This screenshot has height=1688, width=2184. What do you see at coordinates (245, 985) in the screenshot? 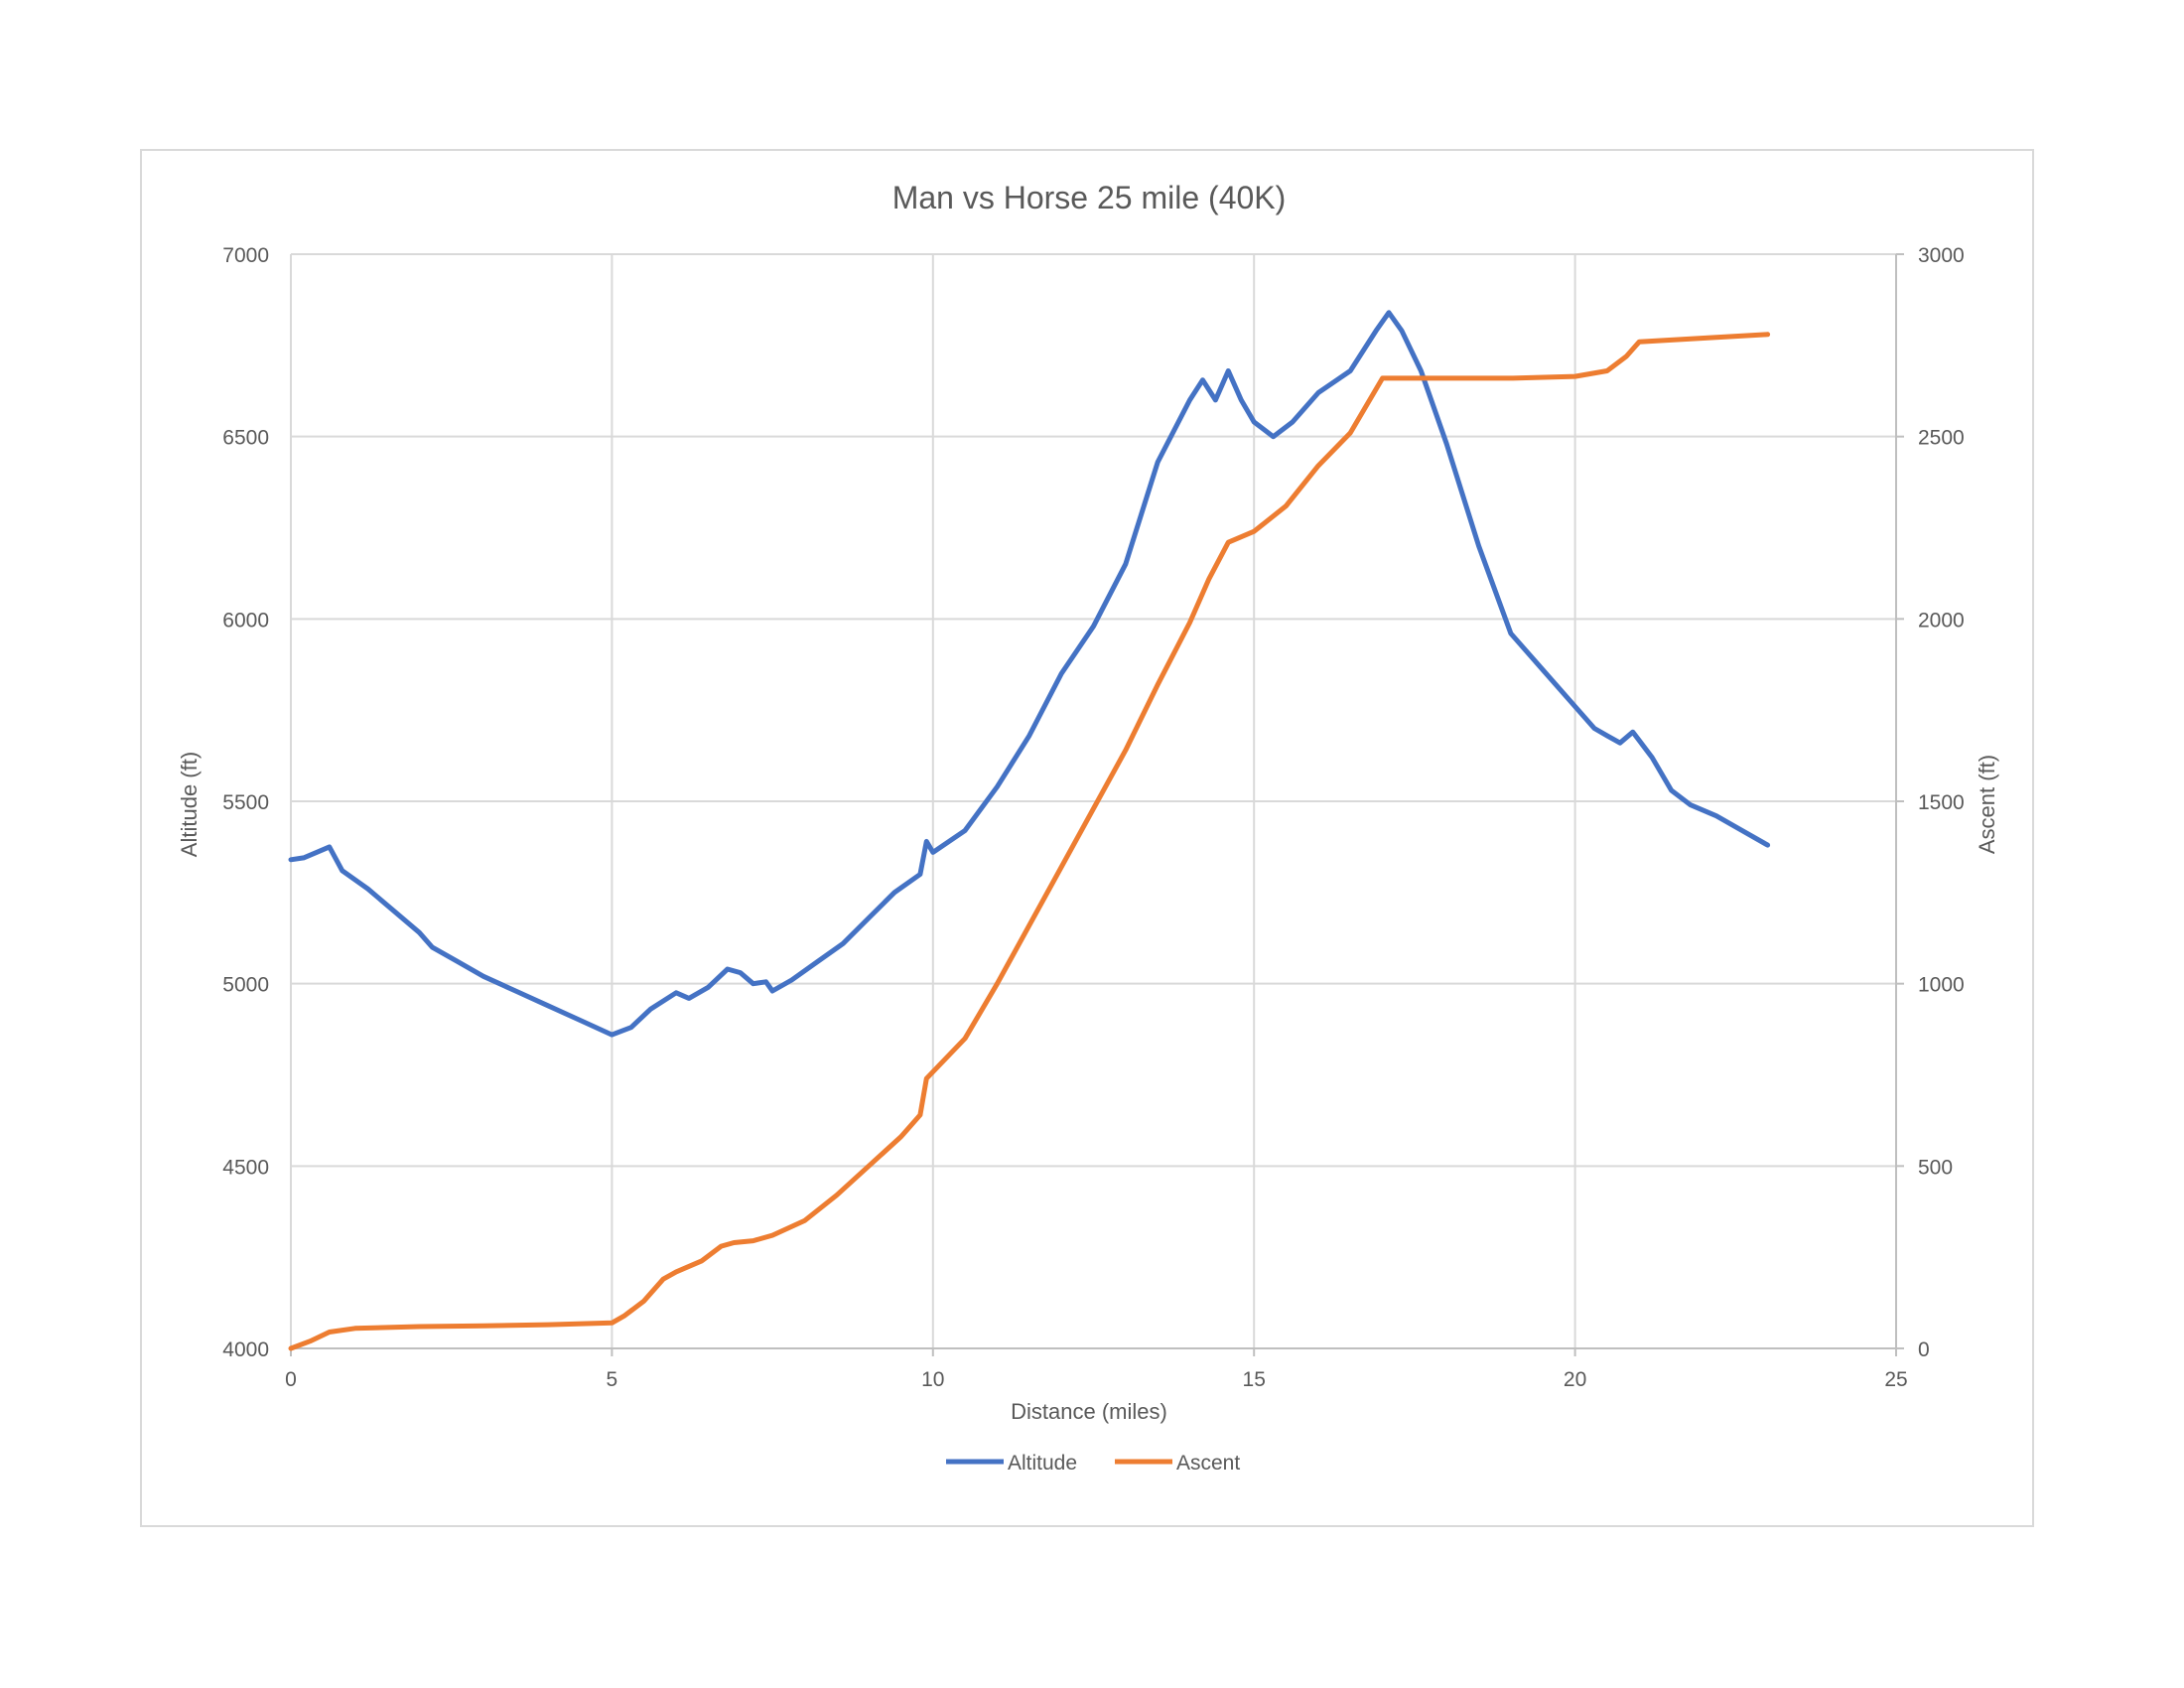
I see `y-tick-label: 5000` at bounding box center [245, 985].